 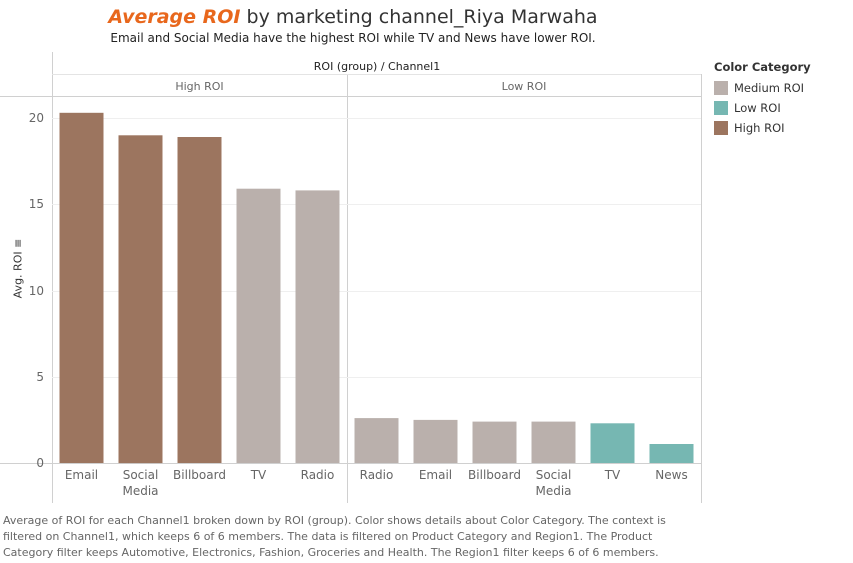 I want to click on group-label-low-roi: Low ROI, so click(x=524, y=86).